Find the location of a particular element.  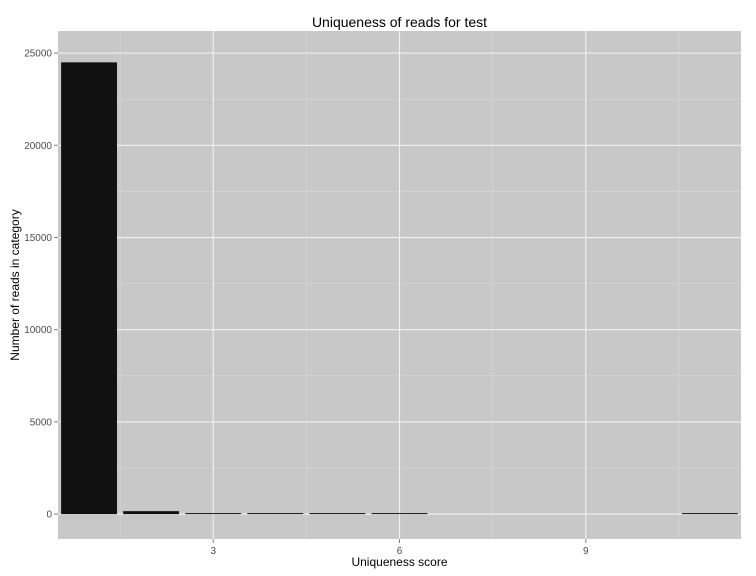

x-axis: 3 6 9 is located at coordinates (399, 548).